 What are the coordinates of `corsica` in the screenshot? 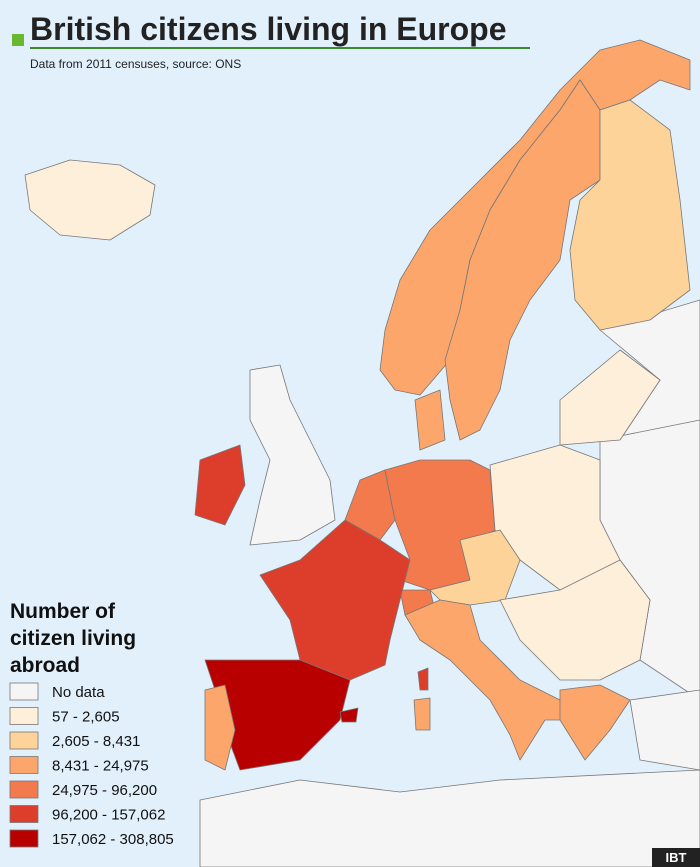 It's located at (423, 679).